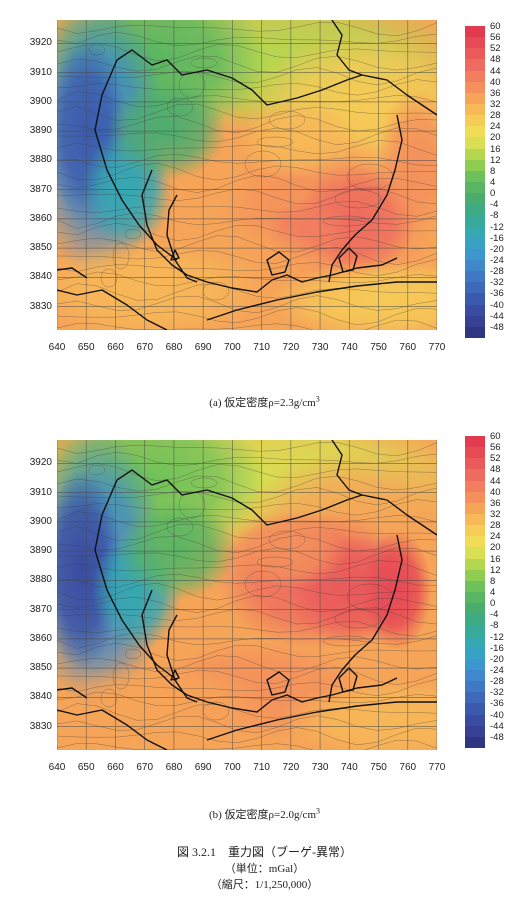  What do you see at coordinates (261, 767) in the screenshot?
I see `x-tick-label: 710` at bounding box center [261, 767].